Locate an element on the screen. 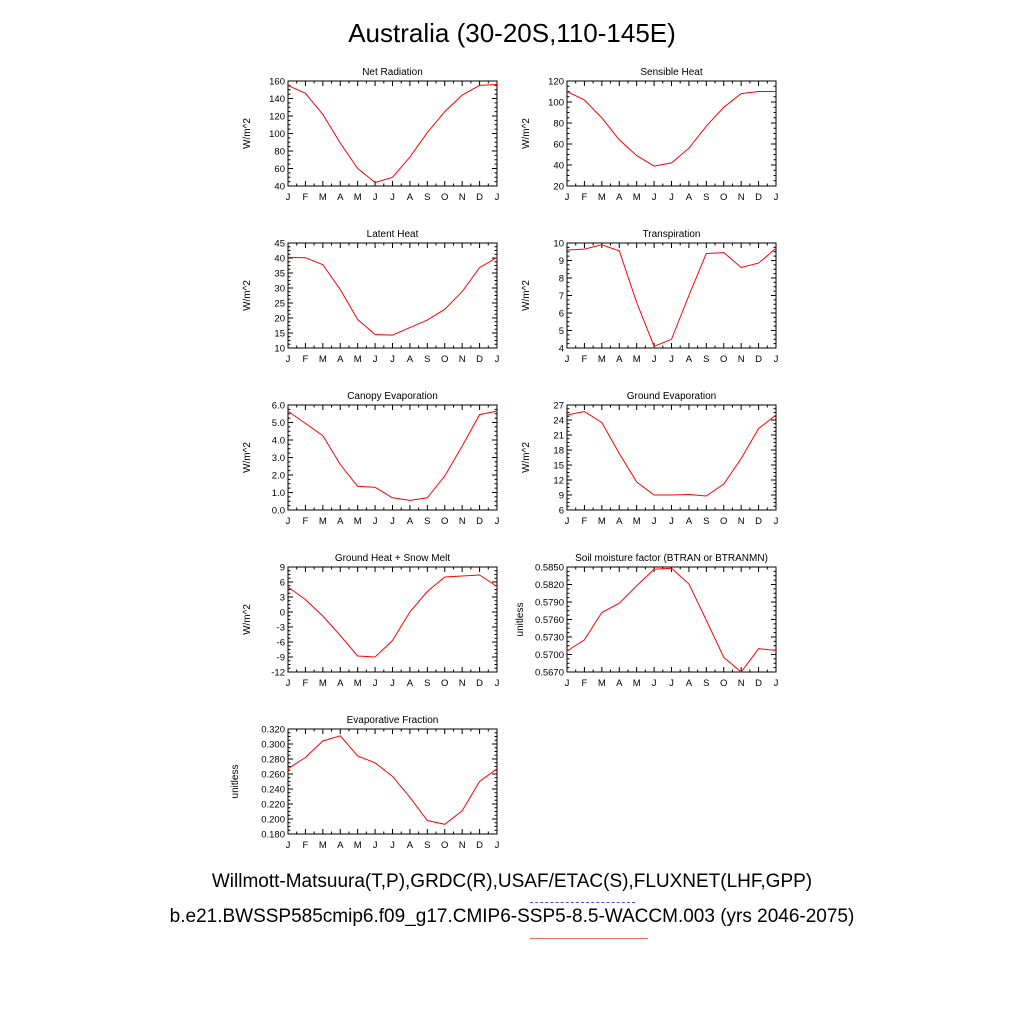 The image size is (1024, 1024). y-tick-label: 6 is located at coordinates (282, 583).